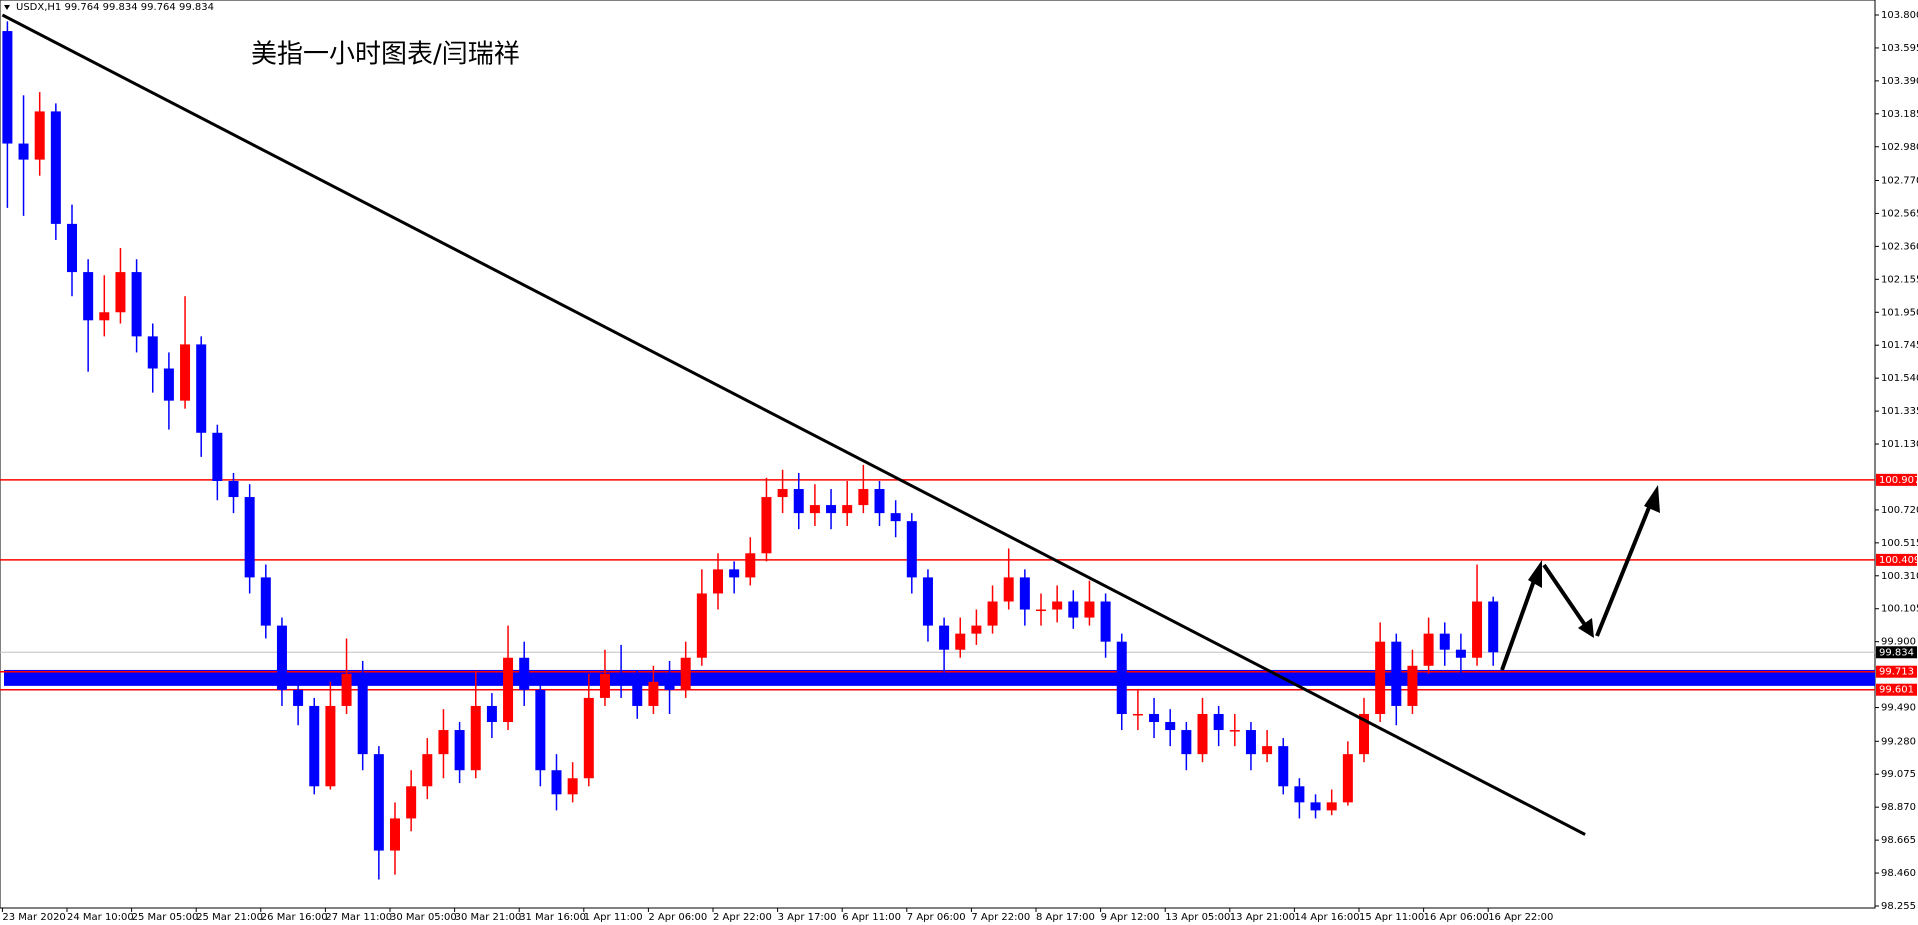 The image size is (1918, 925). I want to click on x-tick-label: 2 Apr 06:00, so click(677, 917).